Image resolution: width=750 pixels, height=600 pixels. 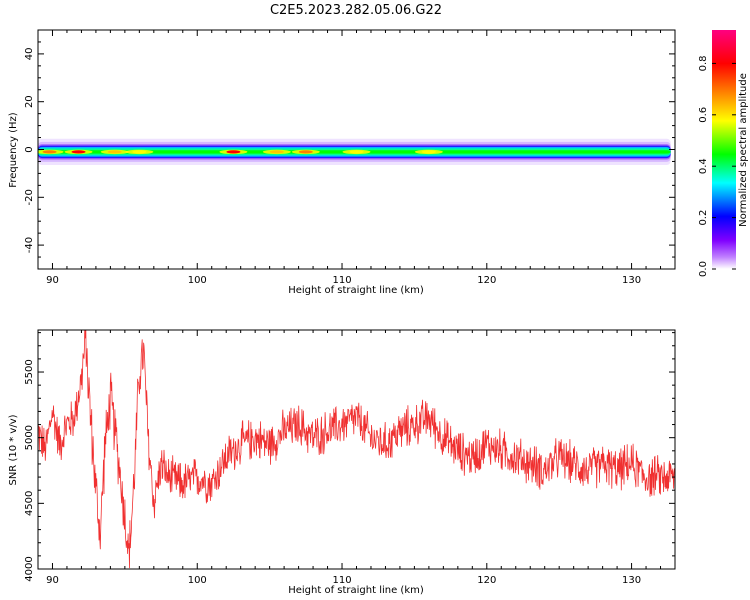 What do you see at coordinates (703, 166) in the screenshot?
I see `colorbar-tick-label: 0.4` at bounding box center [703, 166].